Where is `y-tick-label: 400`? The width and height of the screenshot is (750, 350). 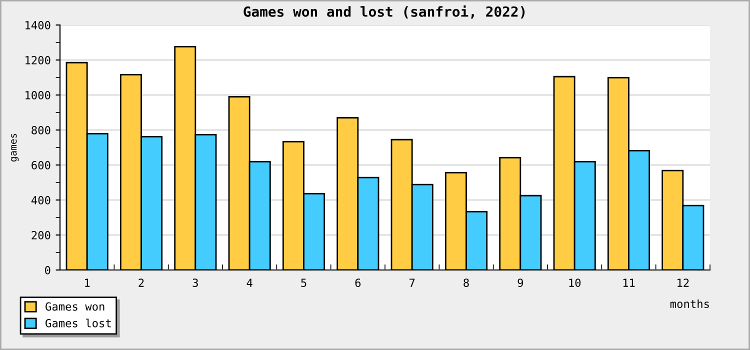
y-tick-label: 400 is located at coordinates (40, 200).